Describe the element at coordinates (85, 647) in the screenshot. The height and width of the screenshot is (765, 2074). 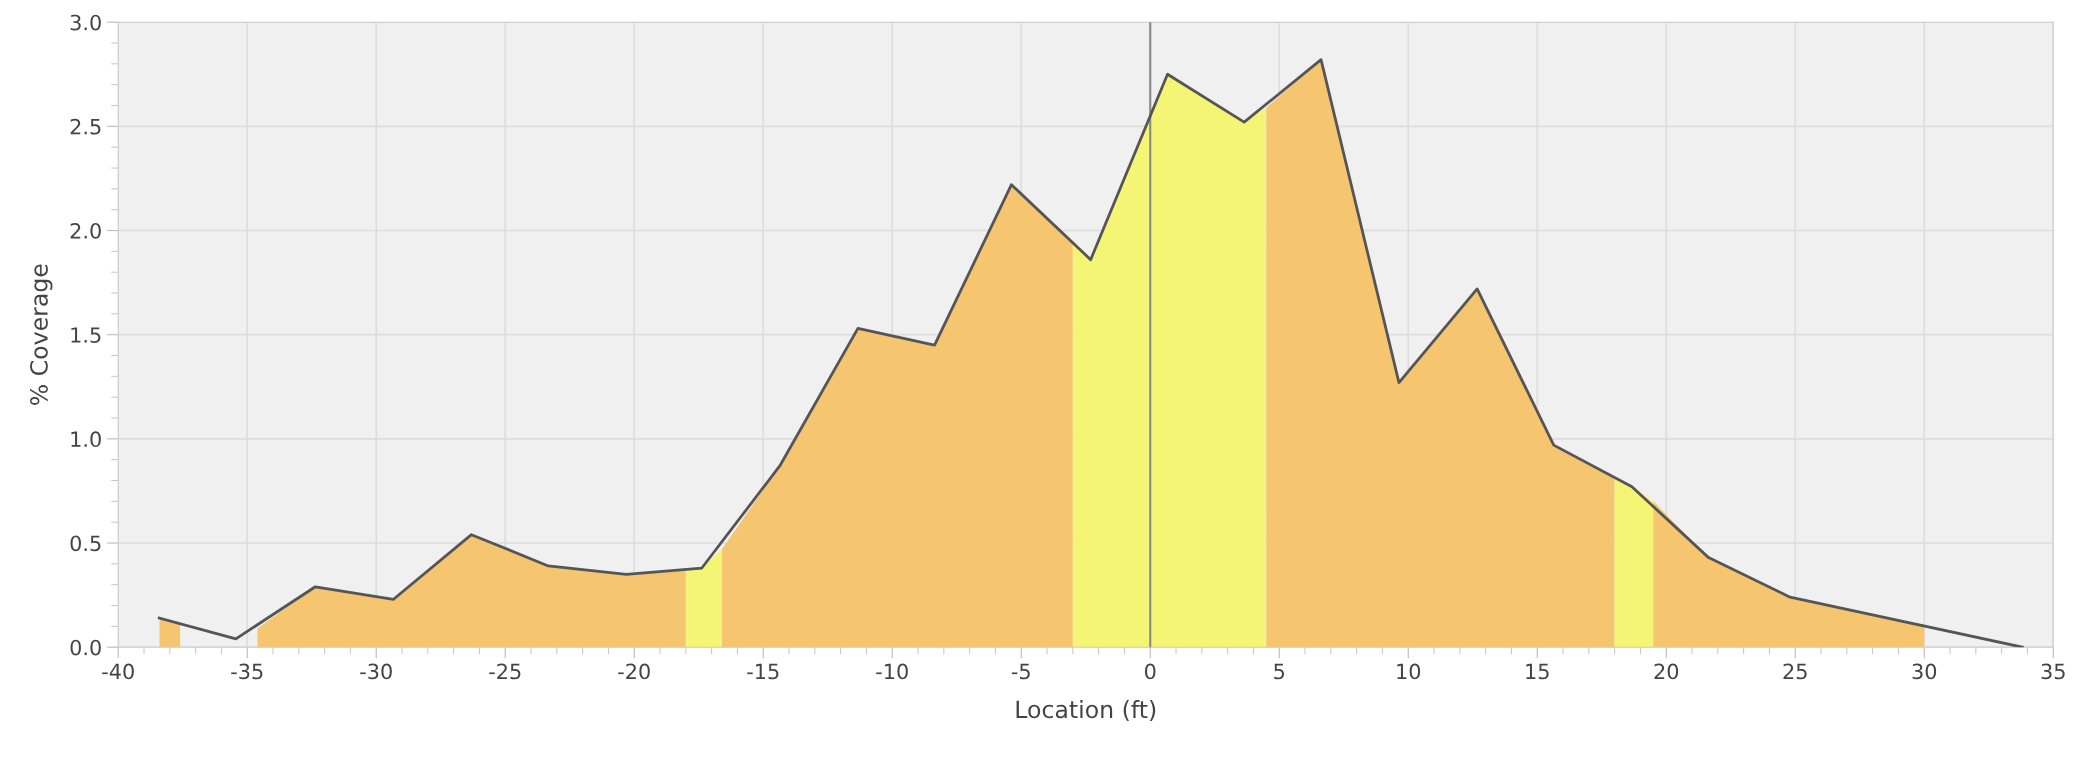
I see `y-tick-label: 0.0` at that location.